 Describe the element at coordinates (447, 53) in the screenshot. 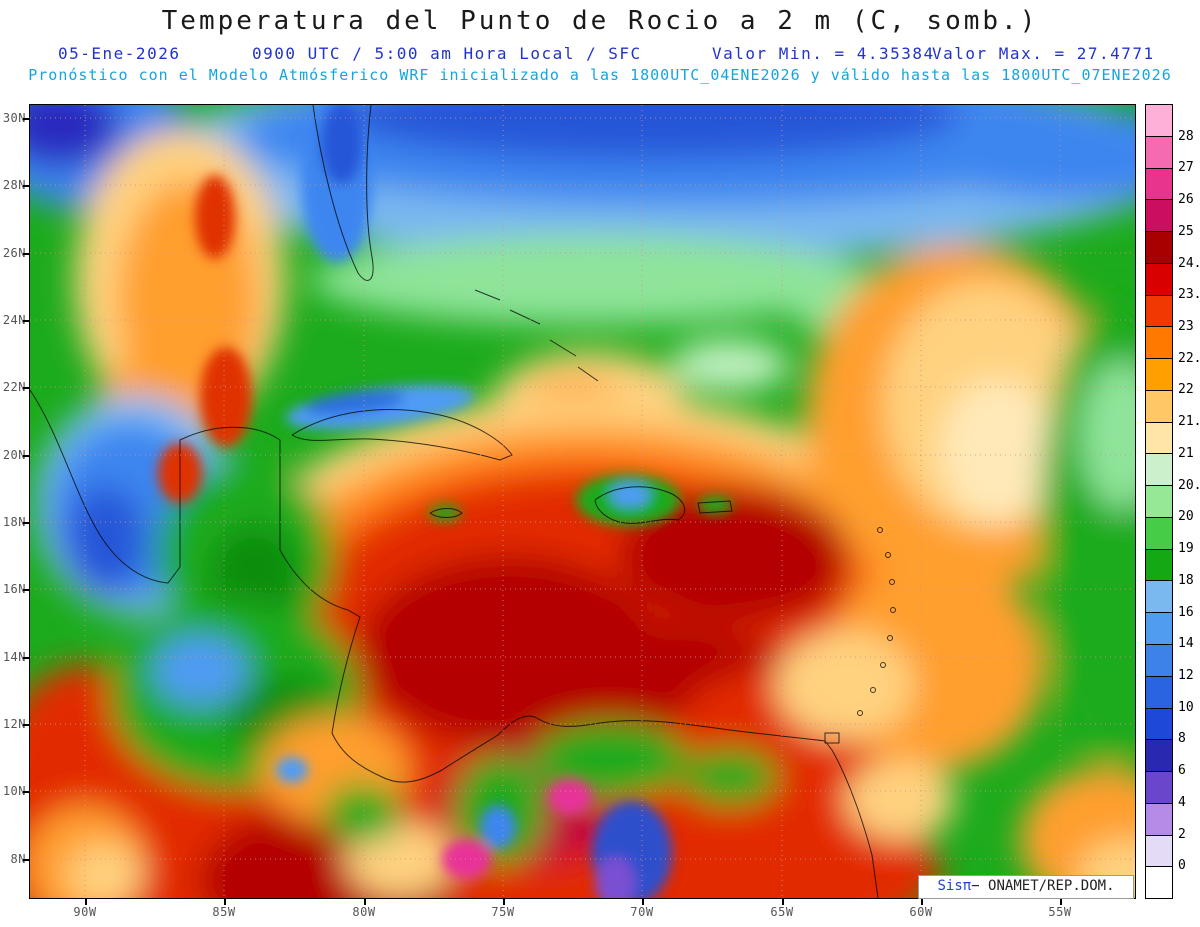

I see `forecast-time: 0900 UTC / 5:00 am Hora Local / SFC` at that location.